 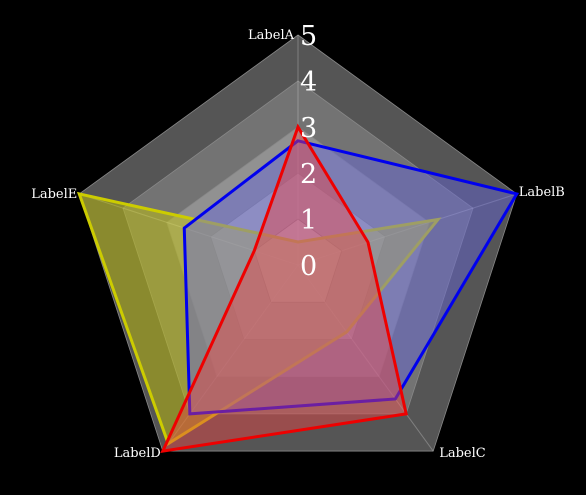 What do you see at coordinates (462, 453) in the screenshot?
I see `axis-label-labelc: LabelC` at bounding box center [462, 453].